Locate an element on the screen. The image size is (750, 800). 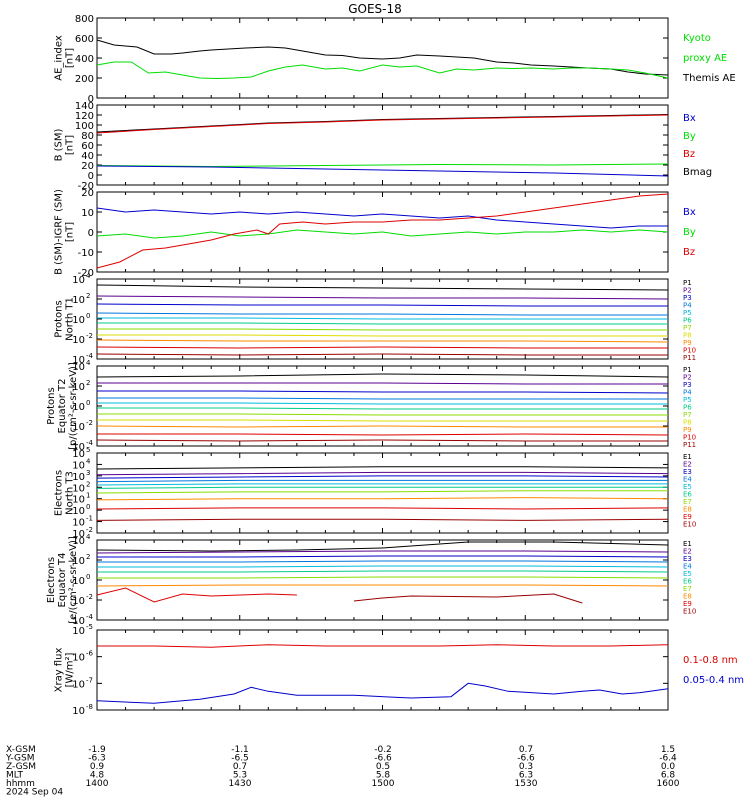
y-axis-label: North T3 is located at coordinates (70, 493).